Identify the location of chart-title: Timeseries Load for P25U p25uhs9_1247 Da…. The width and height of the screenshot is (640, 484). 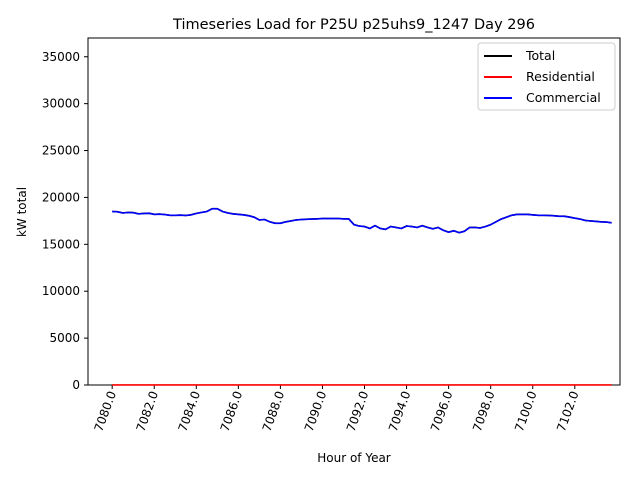
(353, 25).